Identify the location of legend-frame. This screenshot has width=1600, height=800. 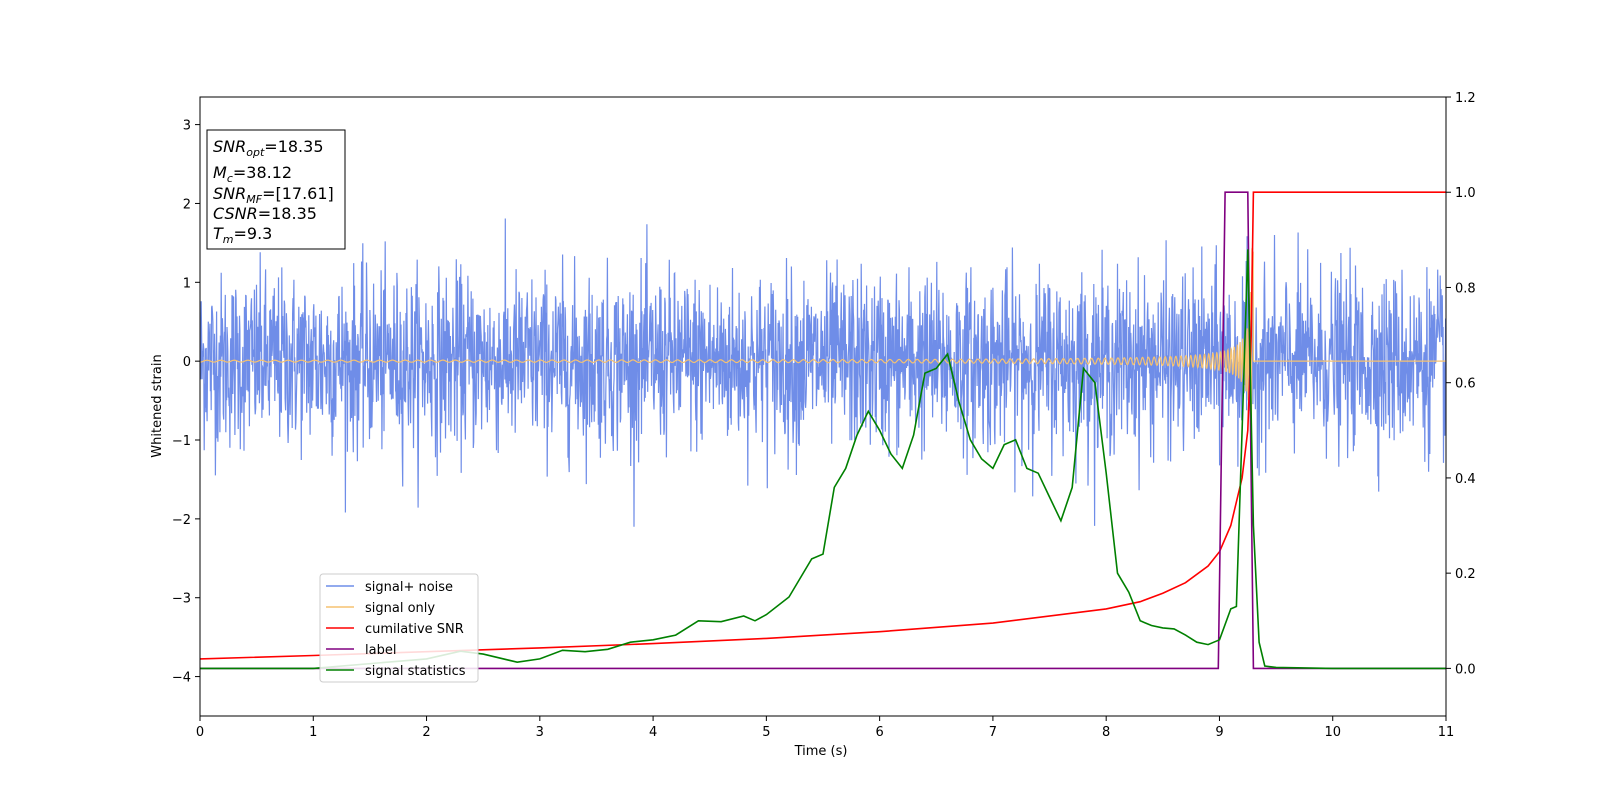
(399, 628).